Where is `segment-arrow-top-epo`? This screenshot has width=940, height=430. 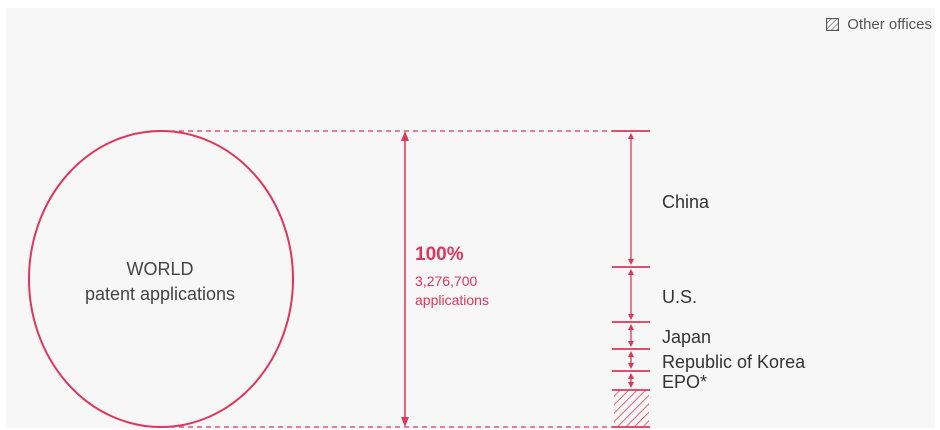
segment-arrow-top-epo is located at coordinates (631, 376).